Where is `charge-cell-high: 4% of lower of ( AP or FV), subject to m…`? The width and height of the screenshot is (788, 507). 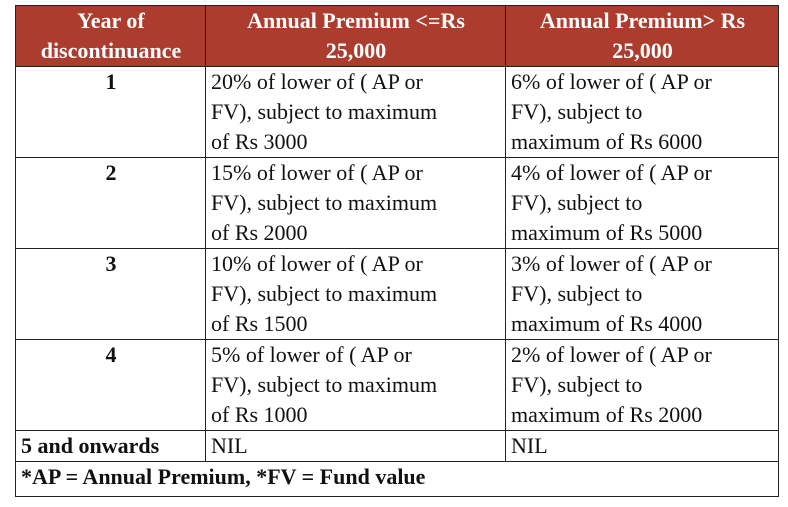
charge-cell-high: 4% of lower of ( AP or FV), subject to m… is located at coordinates (642, 203).